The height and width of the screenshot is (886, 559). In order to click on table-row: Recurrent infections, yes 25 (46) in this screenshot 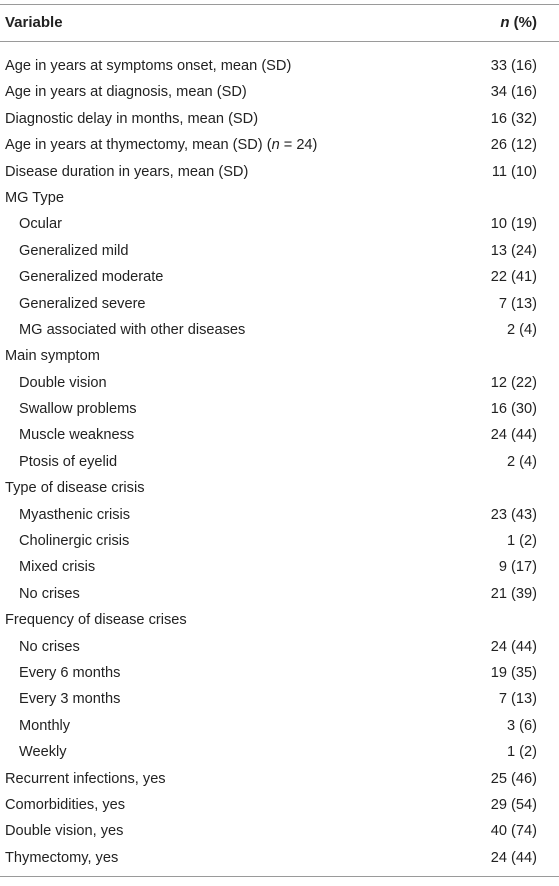, I will do `click(279, 780)`.